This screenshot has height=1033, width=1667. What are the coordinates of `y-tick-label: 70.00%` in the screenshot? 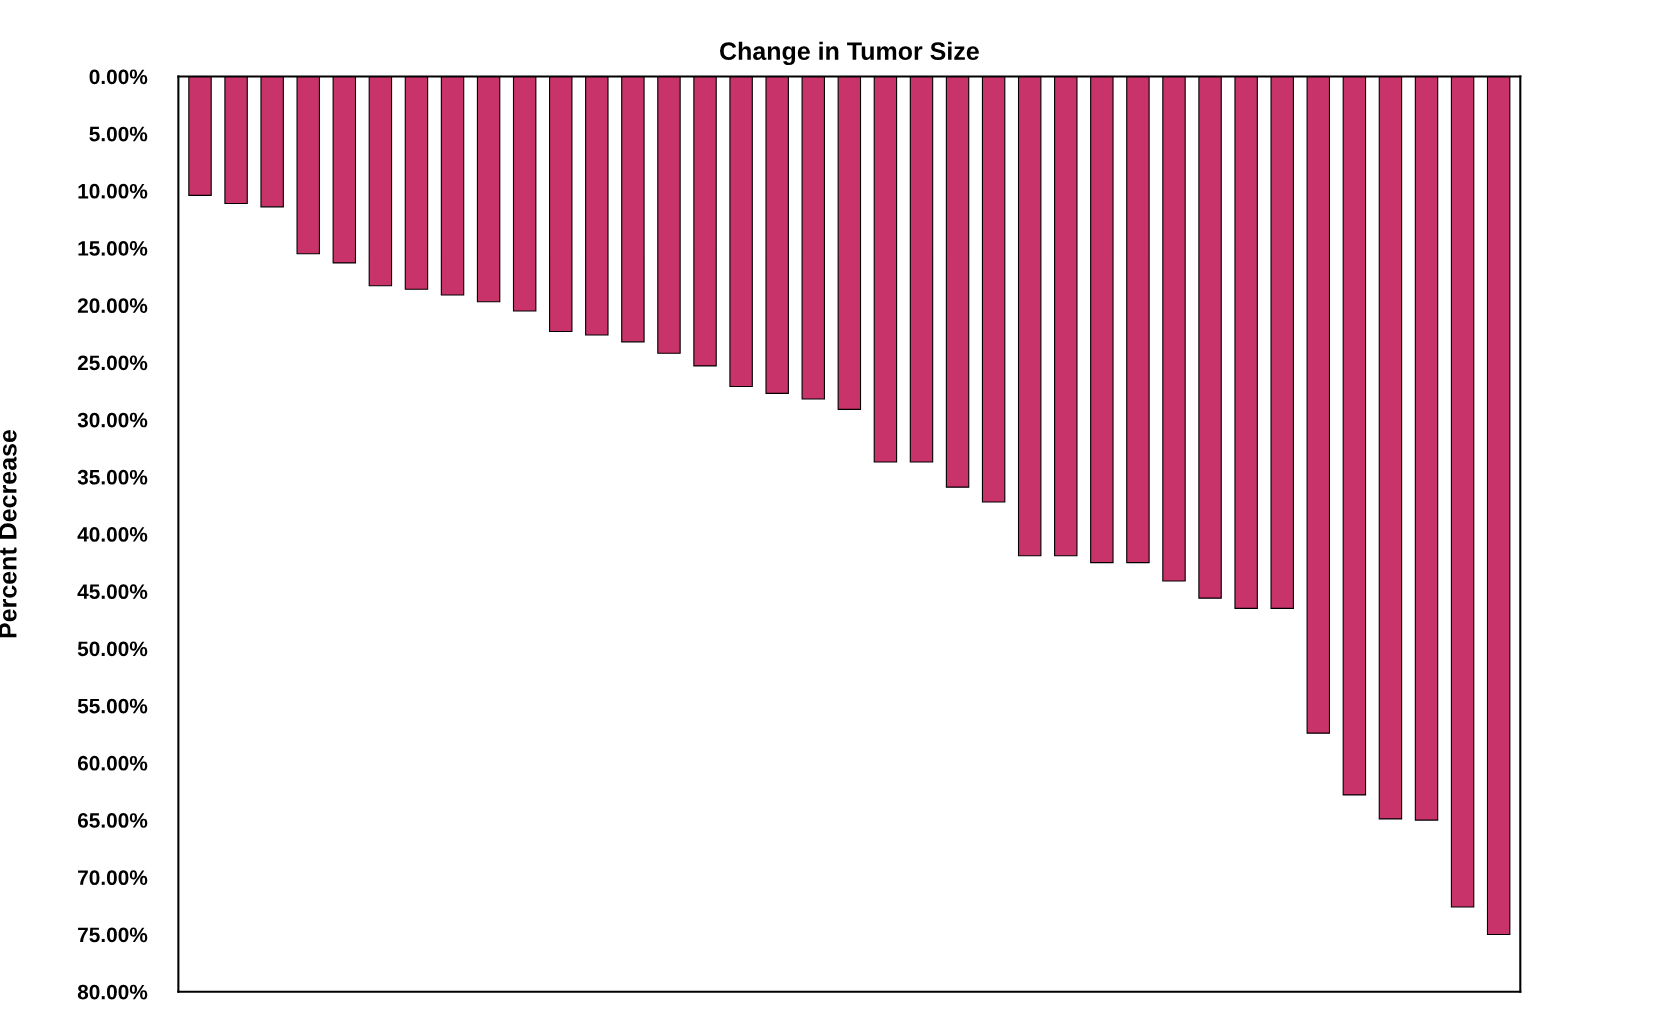 It's located at (113, 878).